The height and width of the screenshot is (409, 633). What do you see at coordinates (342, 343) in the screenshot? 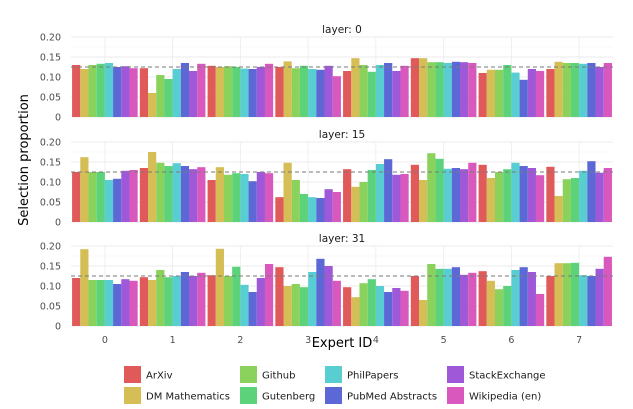
I see `x-axis-title: Expert ID` at bounding box center [342, 343].